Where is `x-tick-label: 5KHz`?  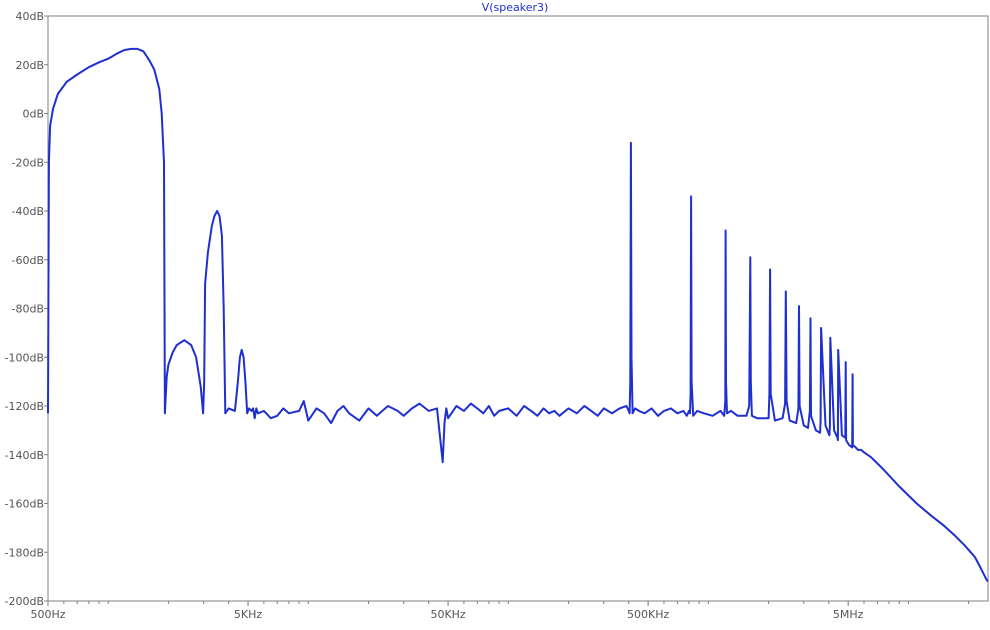 x-tick-label: 5KHz is located at coordinates (248, 614).